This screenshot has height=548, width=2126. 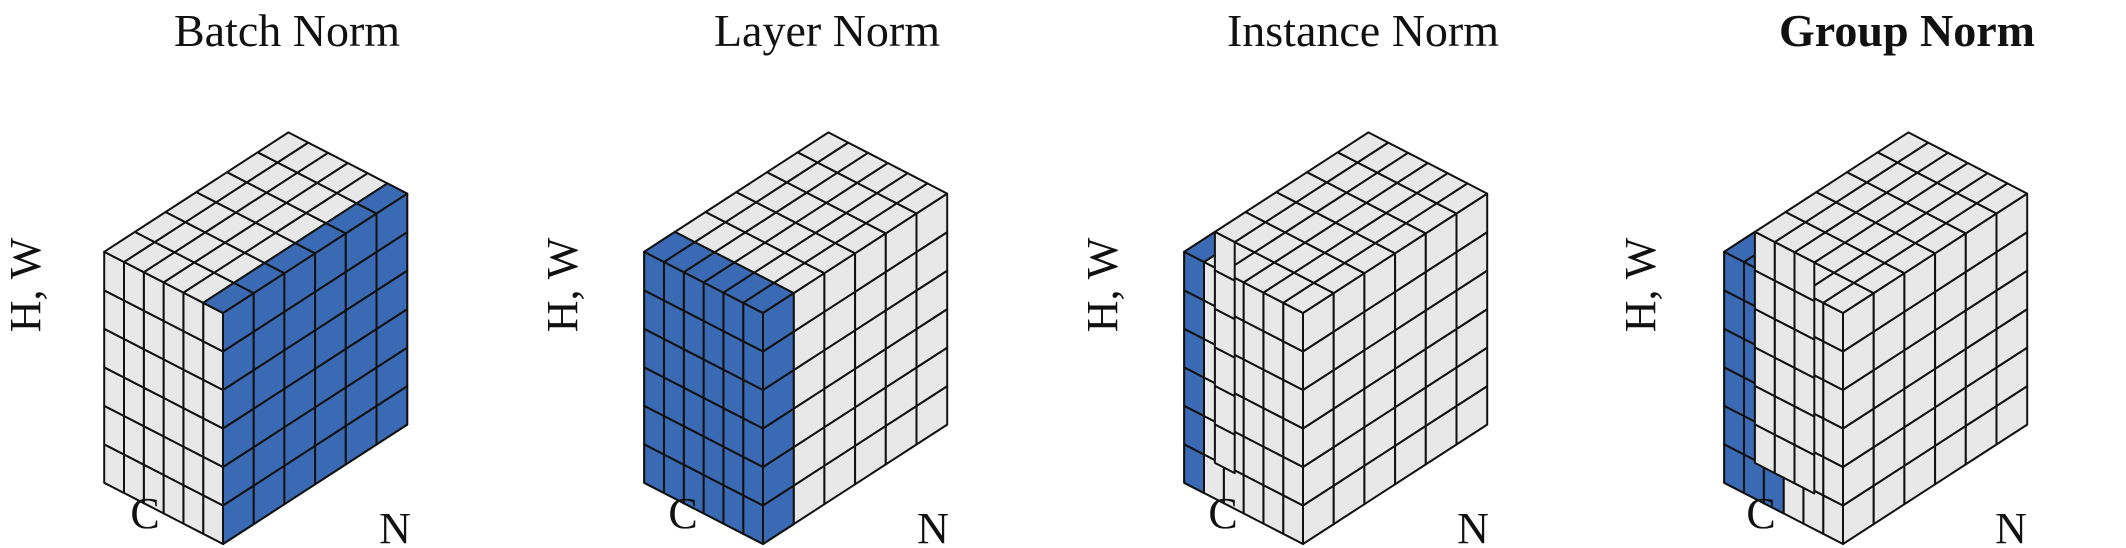 I want to click on cube-batch-norm, so click(x=256, y=338).